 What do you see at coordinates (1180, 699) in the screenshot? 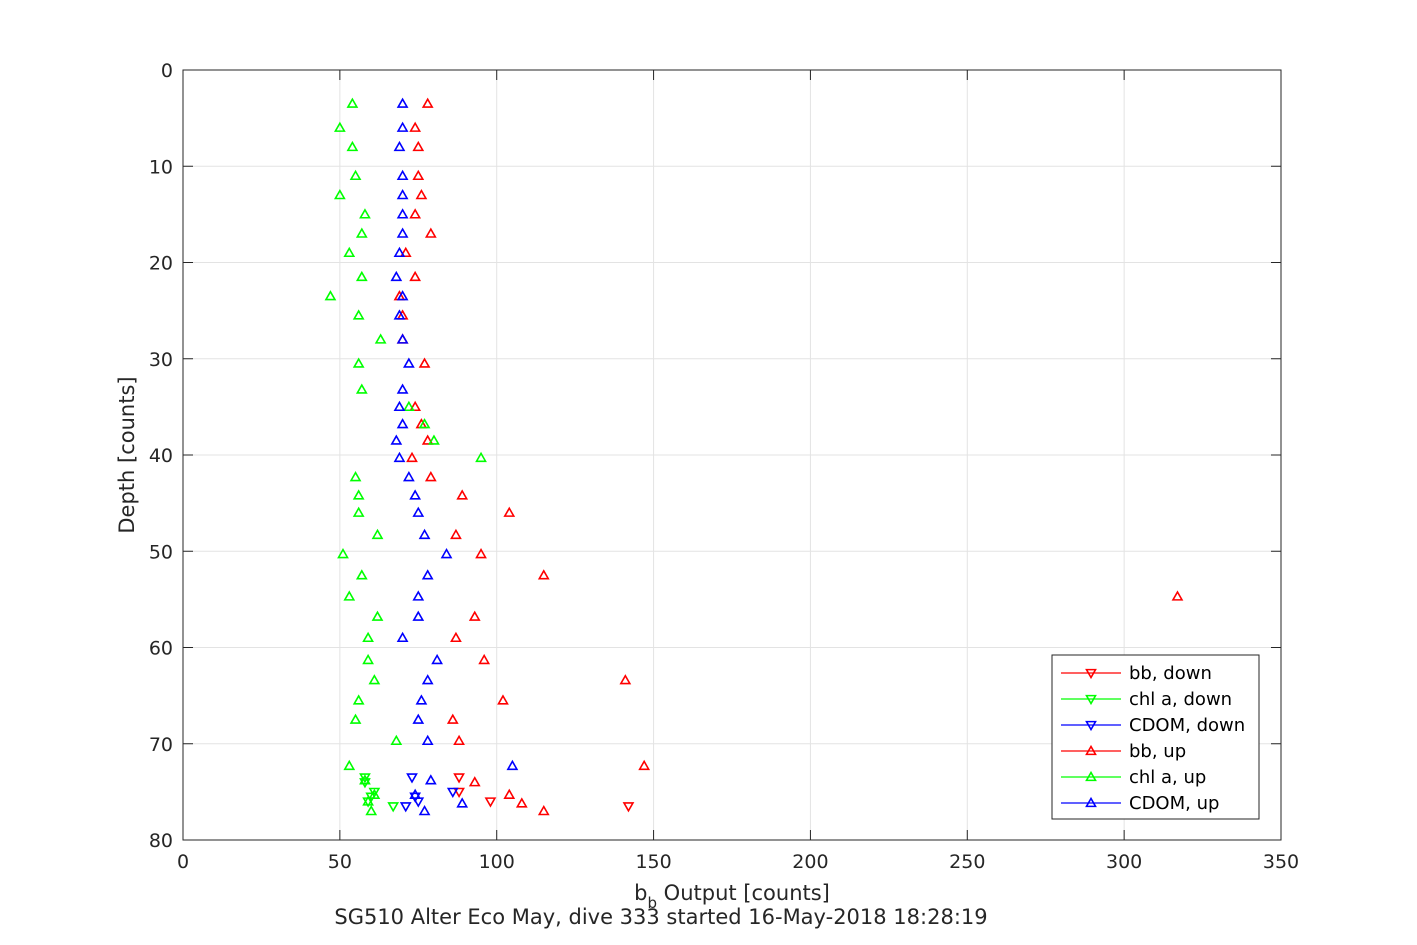
I see `legend-entry-label: chl a, down` at bounding box center [1180, 699].